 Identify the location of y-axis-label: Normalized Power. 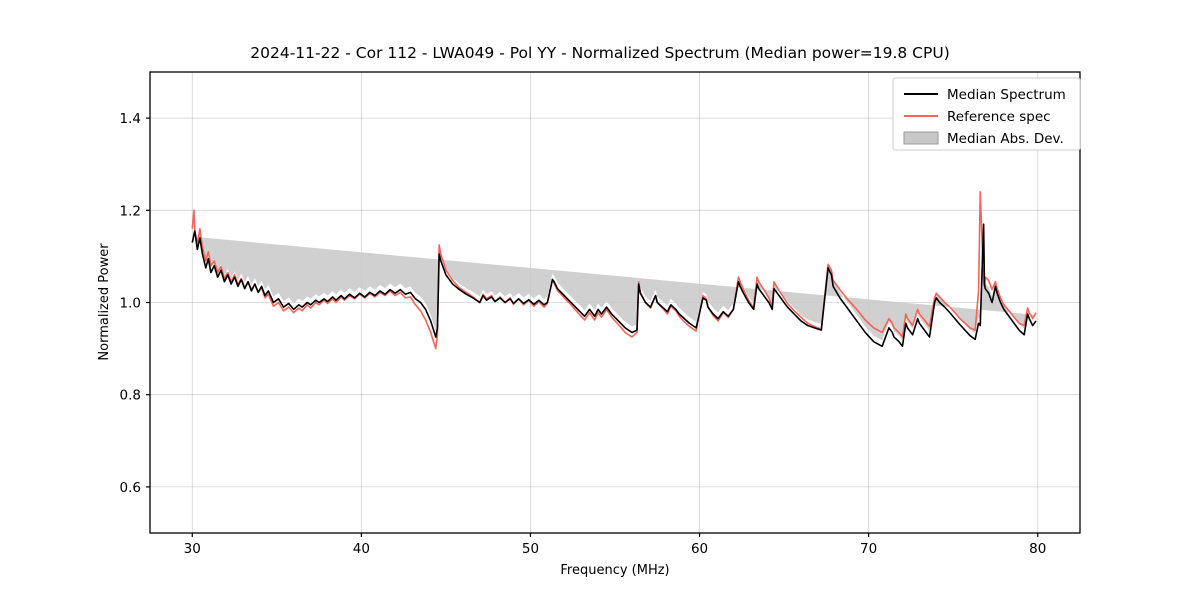
(104, 302).